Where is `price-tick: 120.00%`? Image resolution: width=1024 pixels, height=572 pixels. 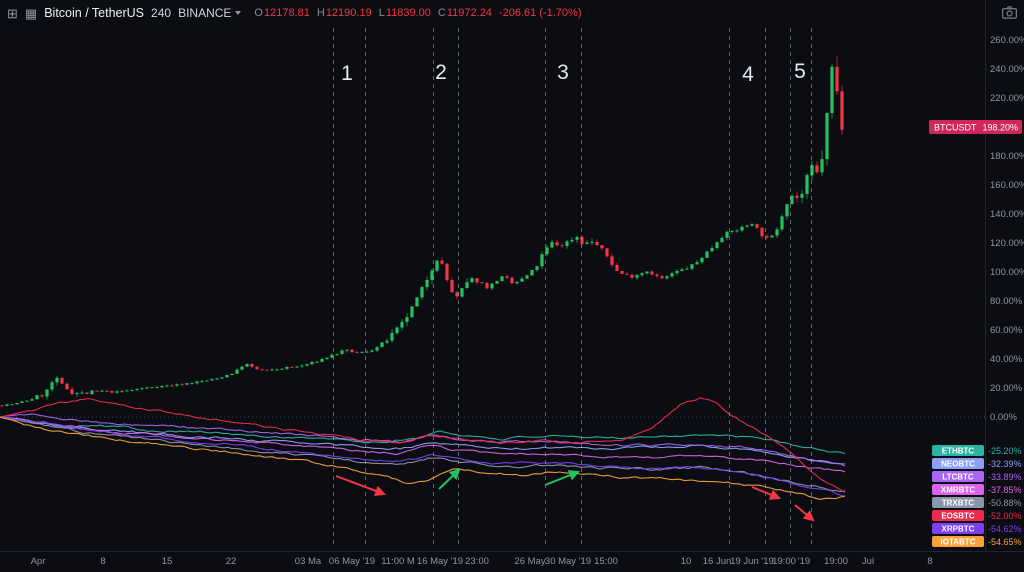 price-tick: 120.00% is located at coordinates (1007, 243).